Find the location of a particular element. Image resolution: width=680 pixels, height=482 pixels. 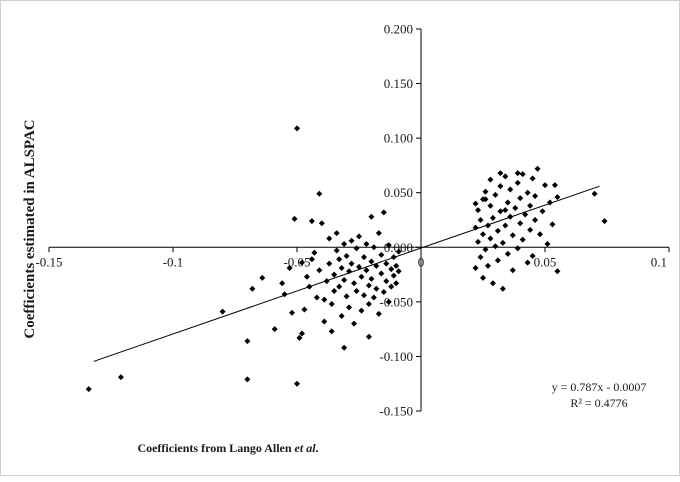

x-ticks: -0.15 -0.1 -0.05 0 0.05 0.1 is located at coordinates (352, 258).